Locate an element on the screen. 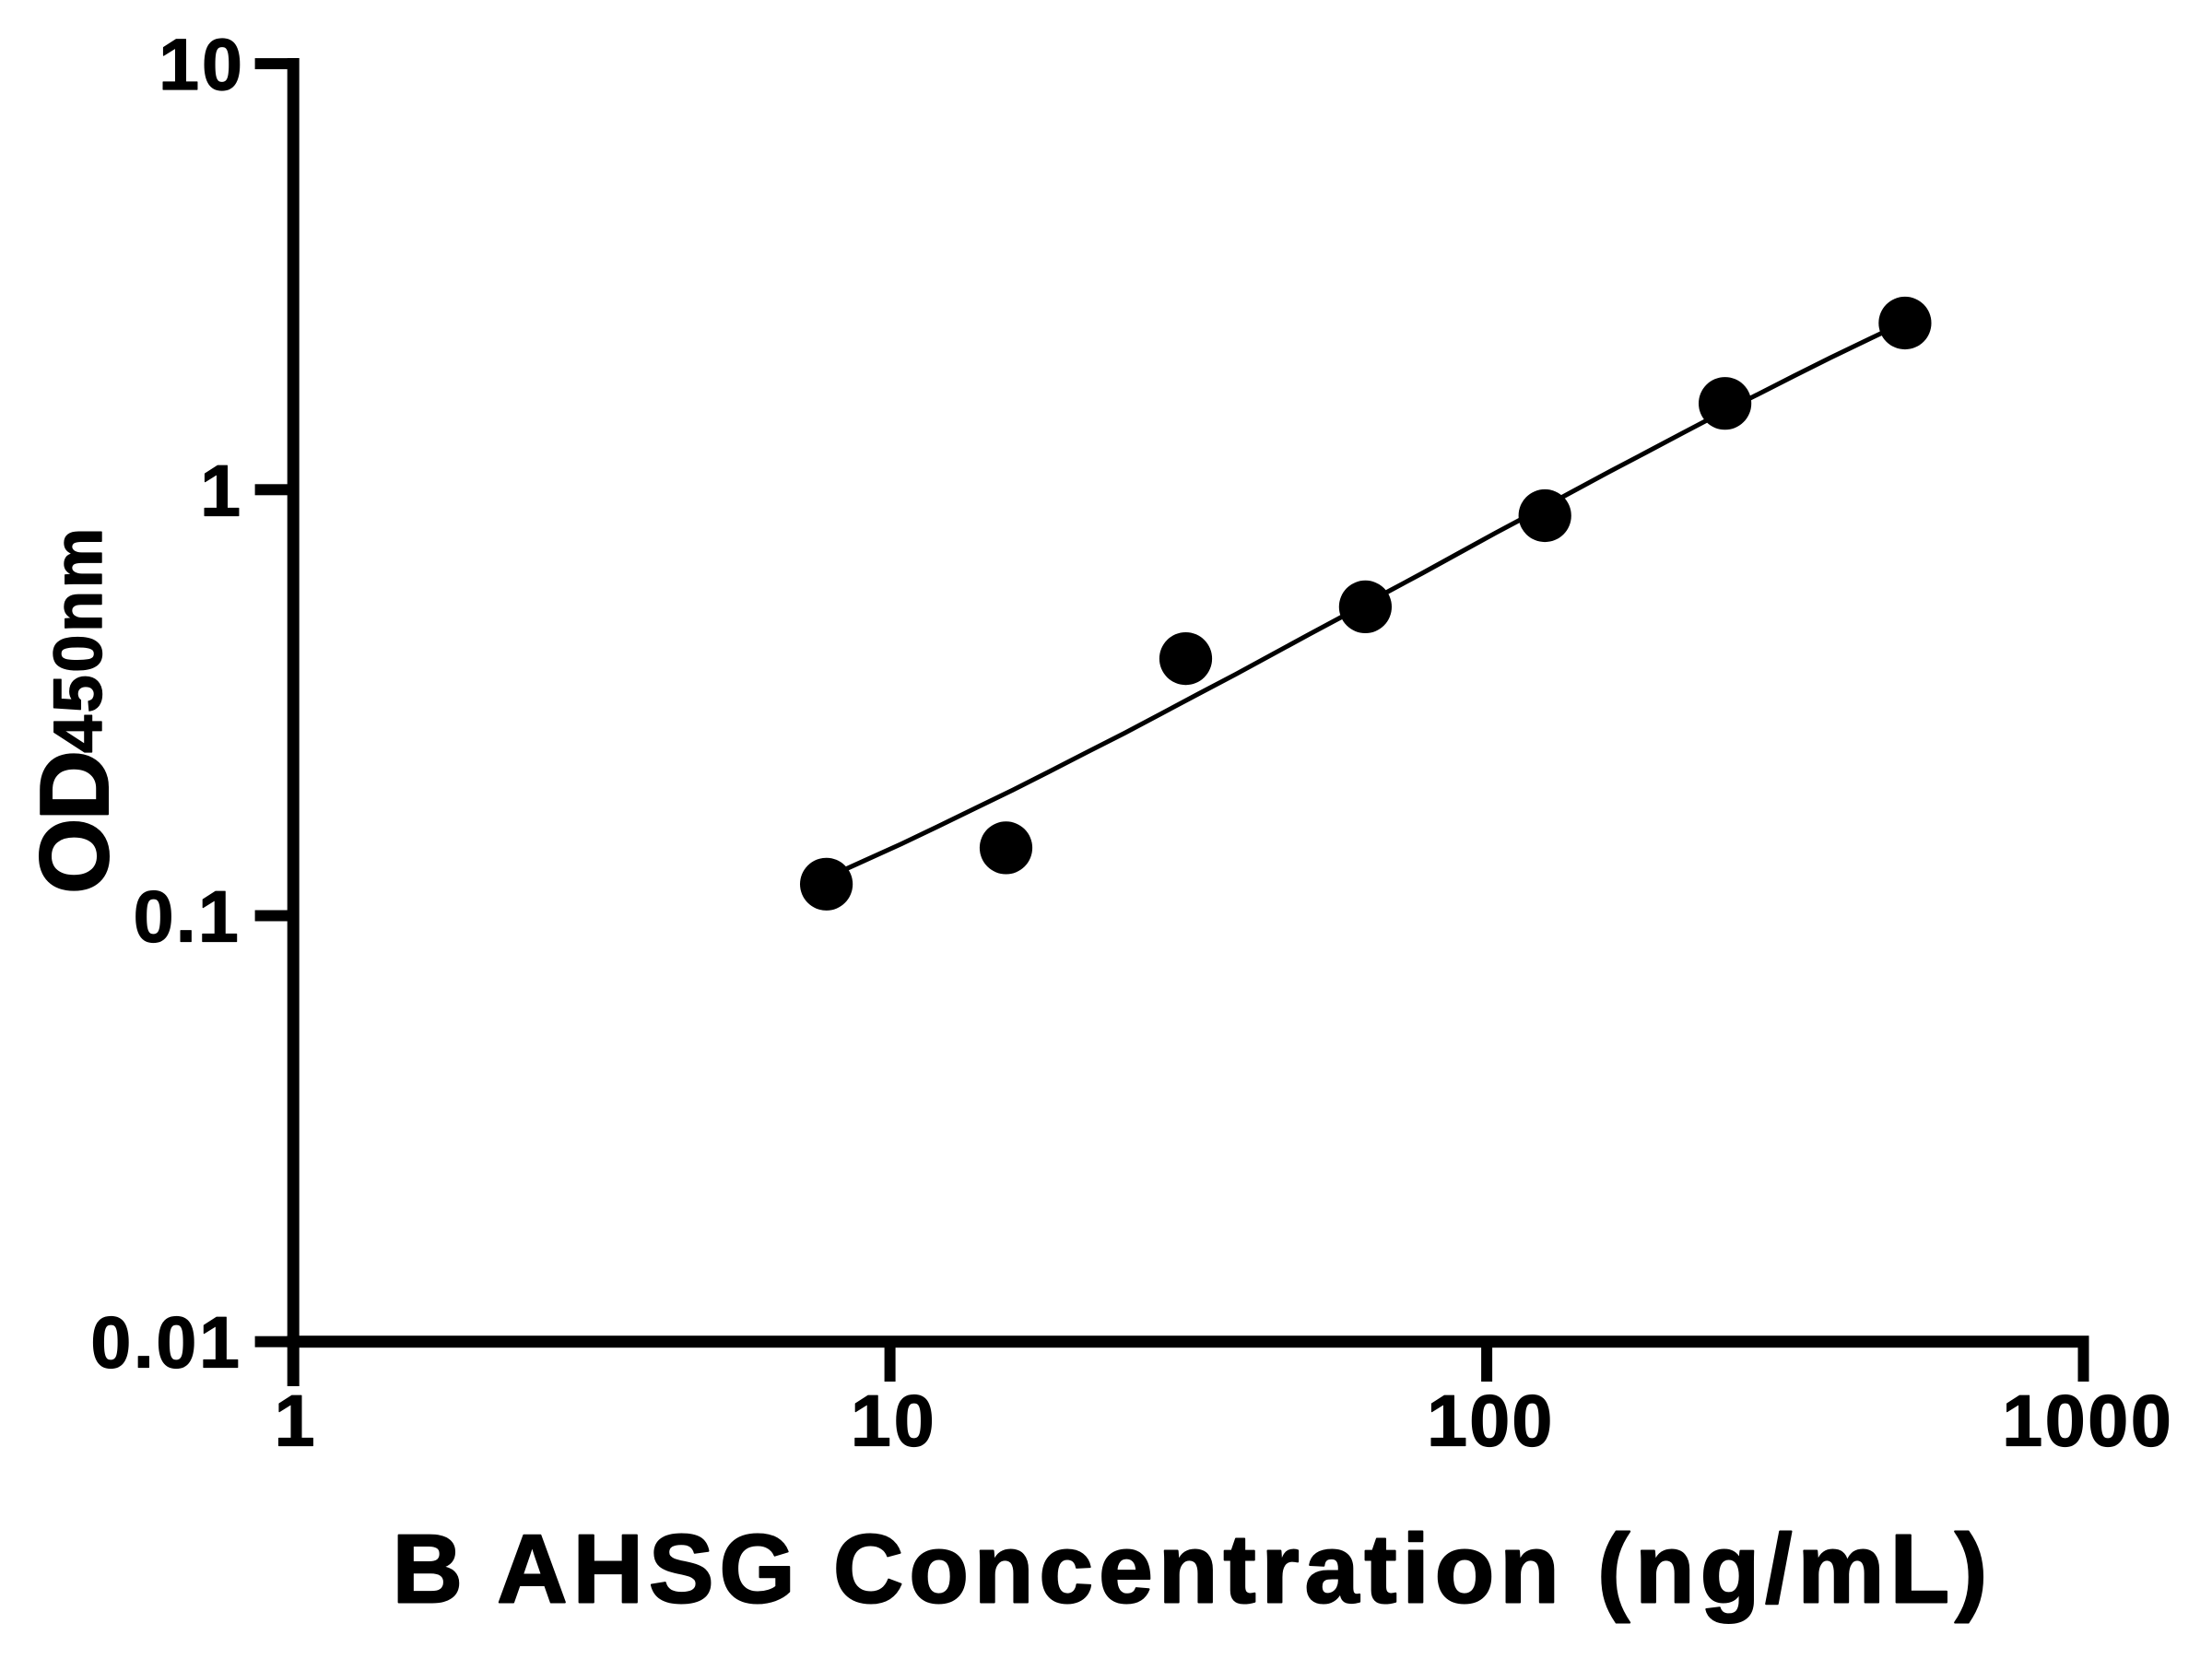 This screenshot has height=1659, width=2212. svg-text: 0.1 is located at coordinates (187, 917).